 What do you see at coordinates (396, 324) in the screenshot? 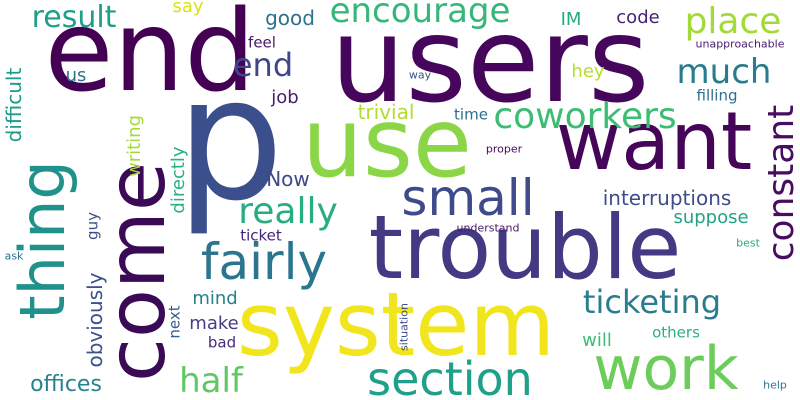
I see `word-system: system` at bounding box center [396, 324].